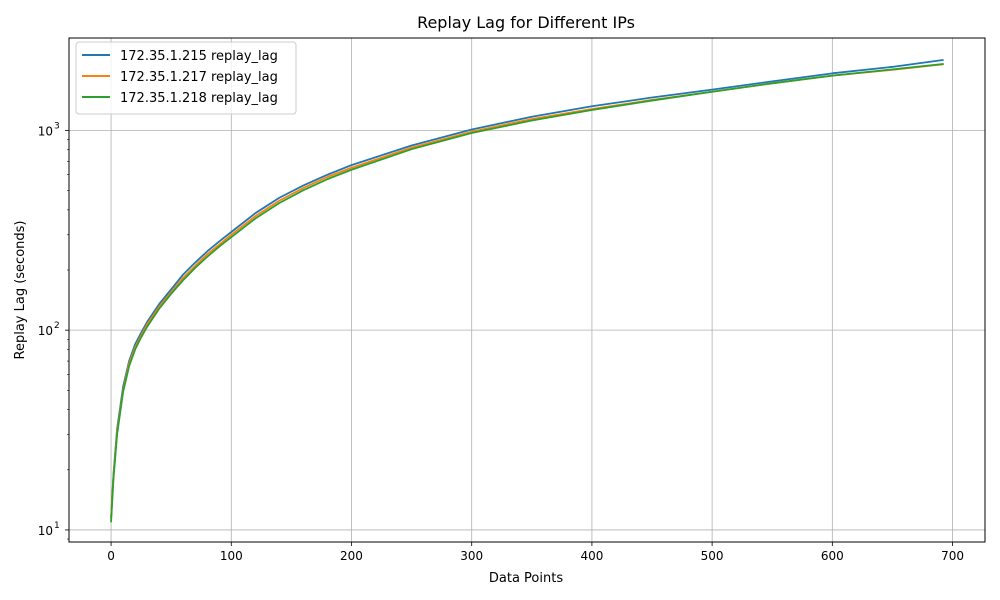  What do you see at coordinates (591, 556) in the screenshot?
I see `x-tick-label: 400` at bounding box center [591, 556].